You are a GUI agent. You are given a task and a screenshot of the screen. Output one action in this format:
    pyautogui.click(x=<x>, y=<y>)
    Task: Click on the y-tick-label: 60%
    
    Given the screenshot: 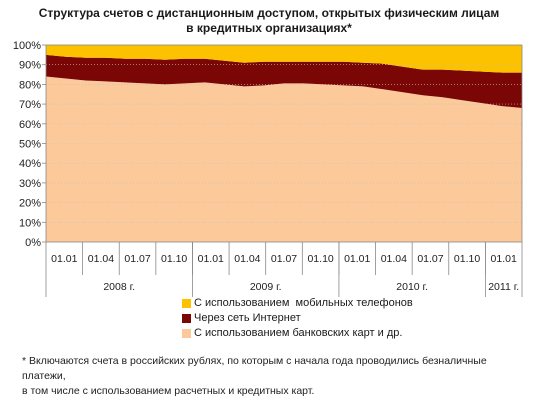 What is the action you would take?
    pyautogui.click(x=30, y=125)
    